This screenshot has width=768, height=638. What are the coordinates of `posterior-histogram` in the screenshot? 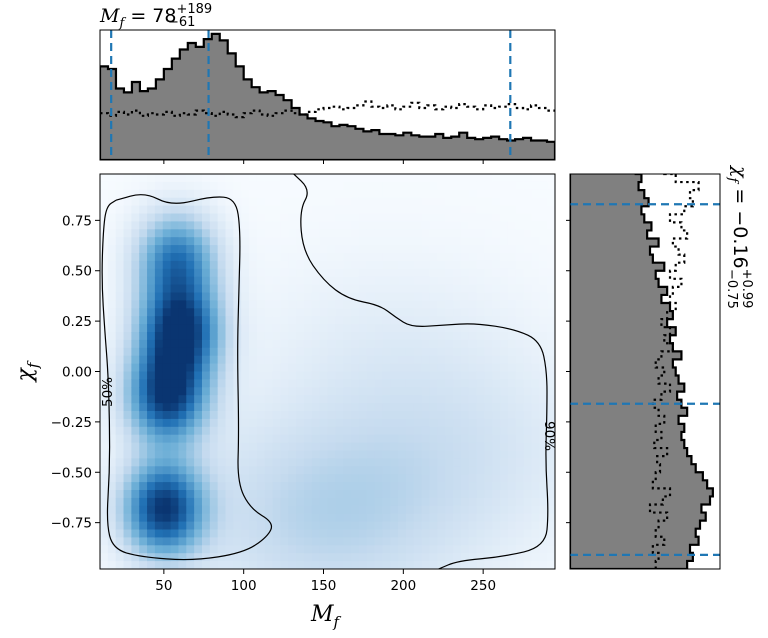 It's located at (642, 371).